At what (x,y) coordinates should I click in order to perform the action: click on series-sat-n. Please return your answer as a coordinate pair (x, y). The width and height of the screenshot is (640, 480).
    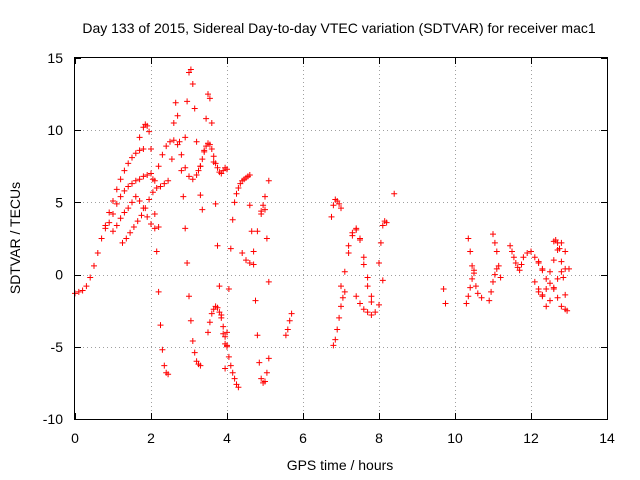
    Looking at the image, I should click on (259, 294).